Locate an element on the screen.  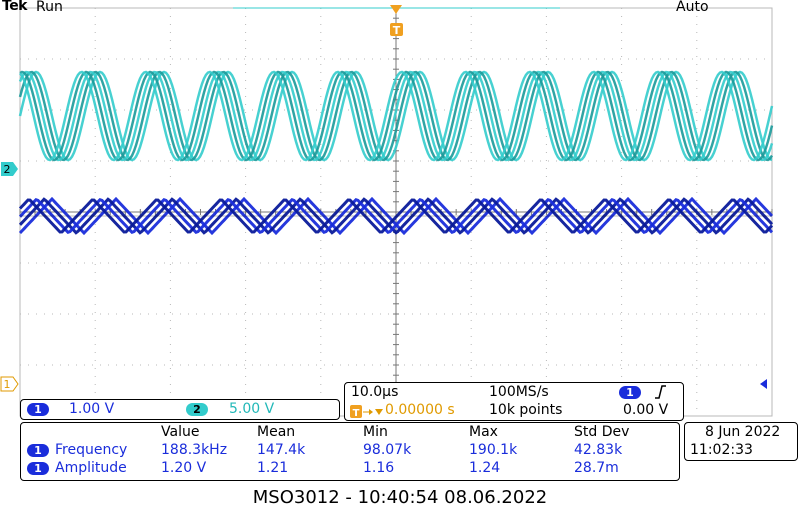
trigger-top-marker: T is located at coordinates (396, 21).